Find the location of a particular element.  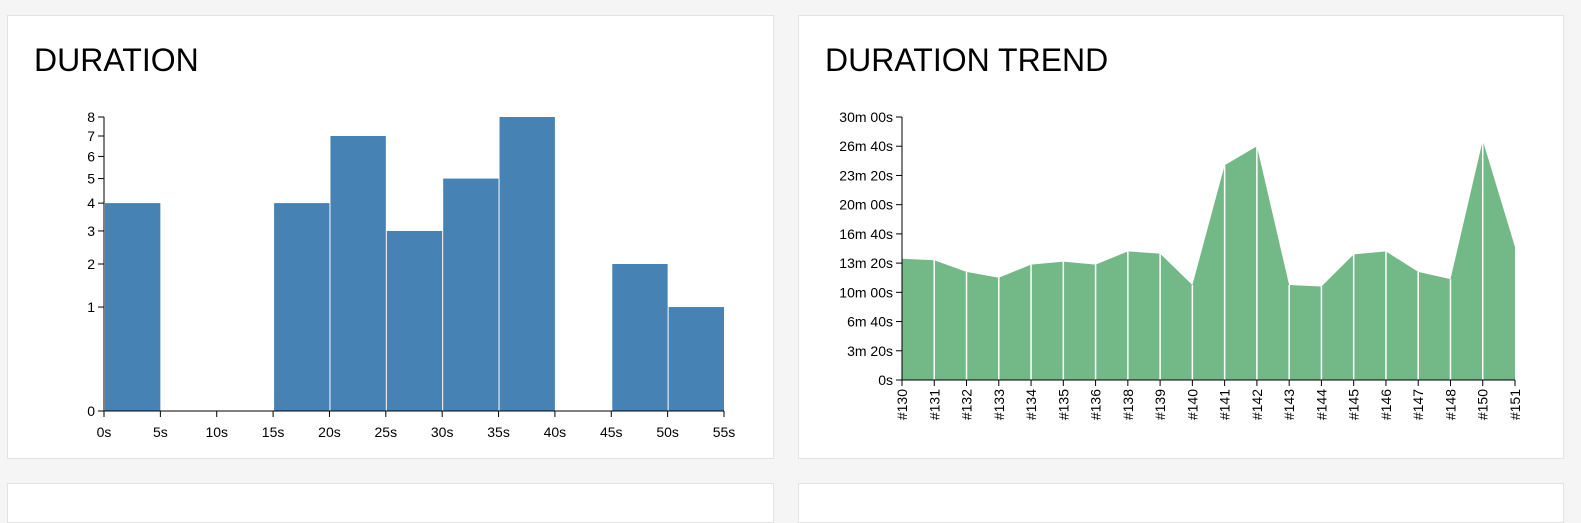

trend-x-tick-label: #147 is located at coordinates (1418, 404).